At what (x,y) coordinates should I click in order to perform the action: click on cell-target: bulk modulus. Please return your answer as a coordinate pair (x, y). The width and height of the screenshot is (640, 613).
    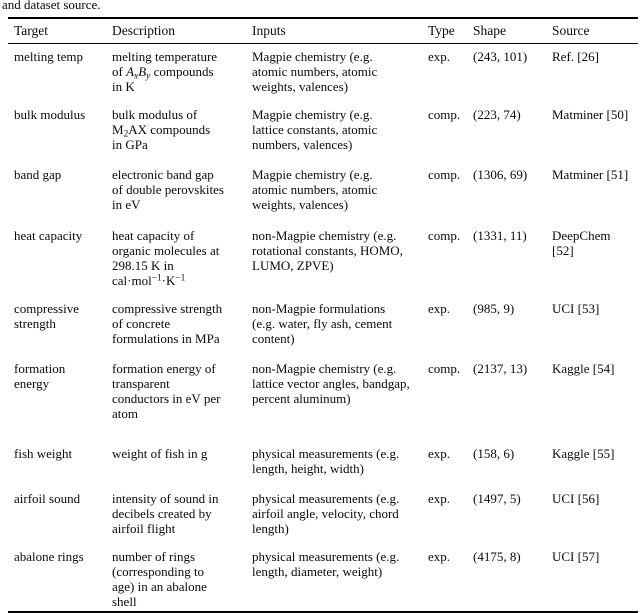
    Looking at the image, I should click on (50, 114).